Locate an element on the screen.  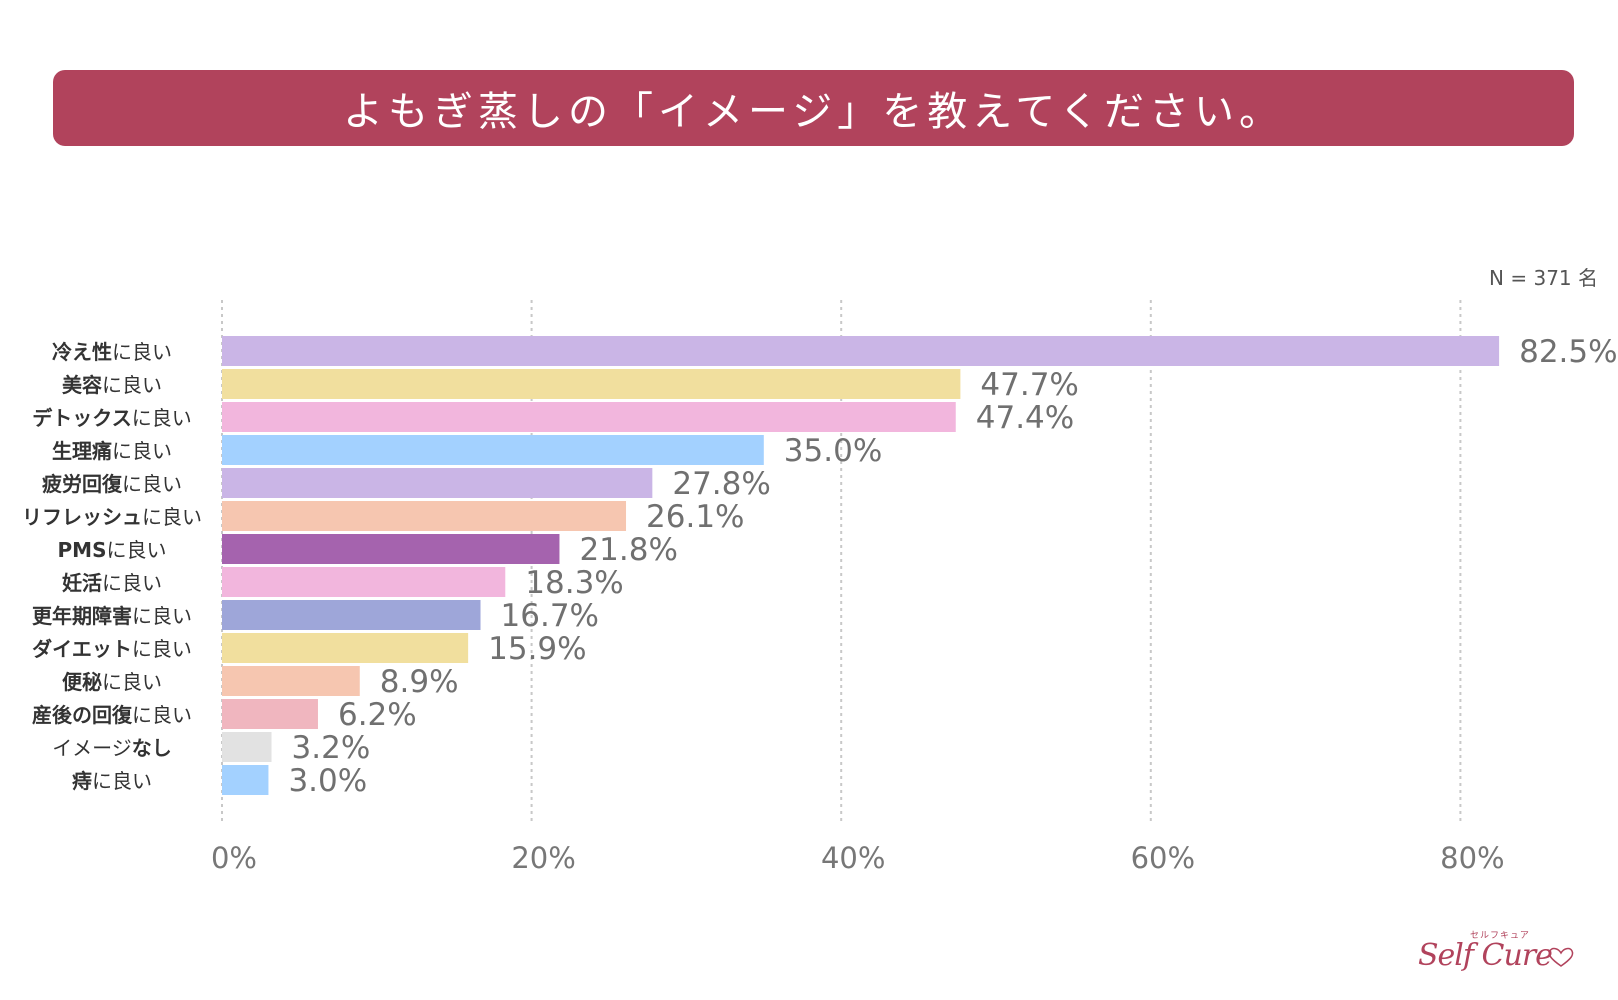
value-label: 8.9% is located at coordinates (419, 682).